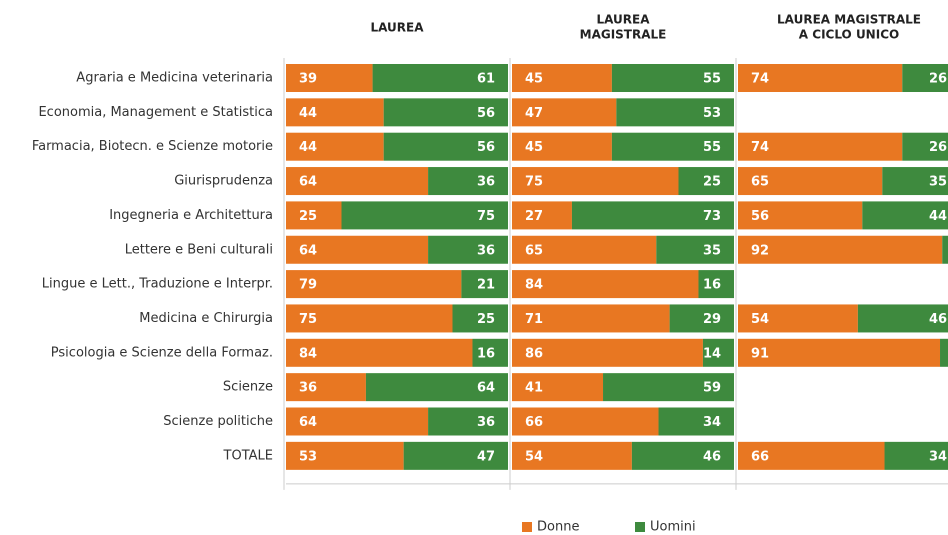 Image resolution: width=948 pixels, height=535 pixels. Describe the element at coordinates (248, 455) in the screenshot. I see `category-label: TOTALE` at that location.